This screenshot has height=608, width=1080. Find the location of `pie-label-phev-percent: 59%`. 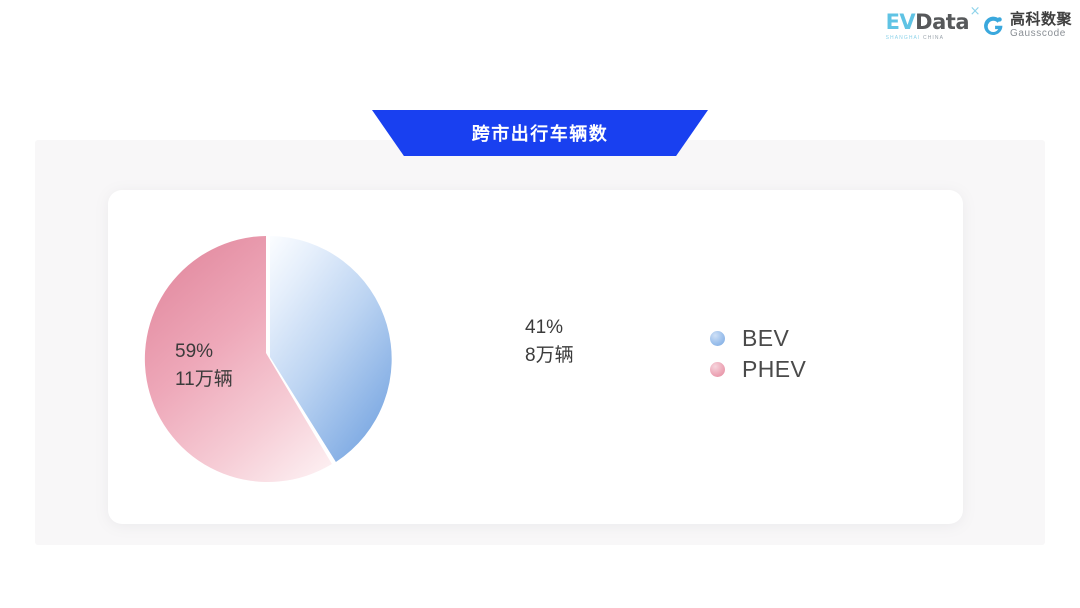

pie-label-phev-percent: 59% is located at coordinates (194, 351).